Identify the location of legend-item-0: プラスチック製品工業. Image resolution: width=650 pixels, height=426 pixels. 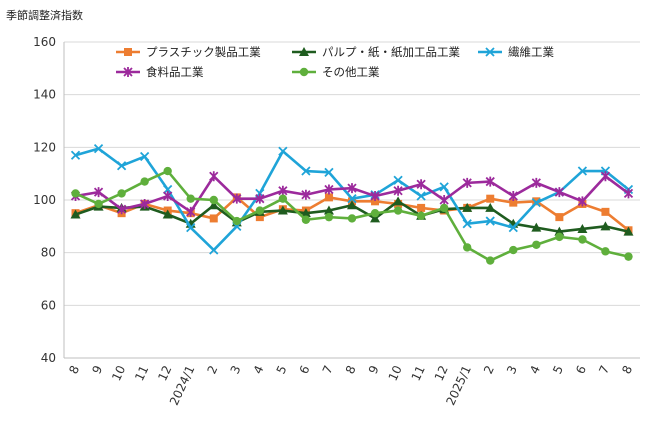
(188, 52).